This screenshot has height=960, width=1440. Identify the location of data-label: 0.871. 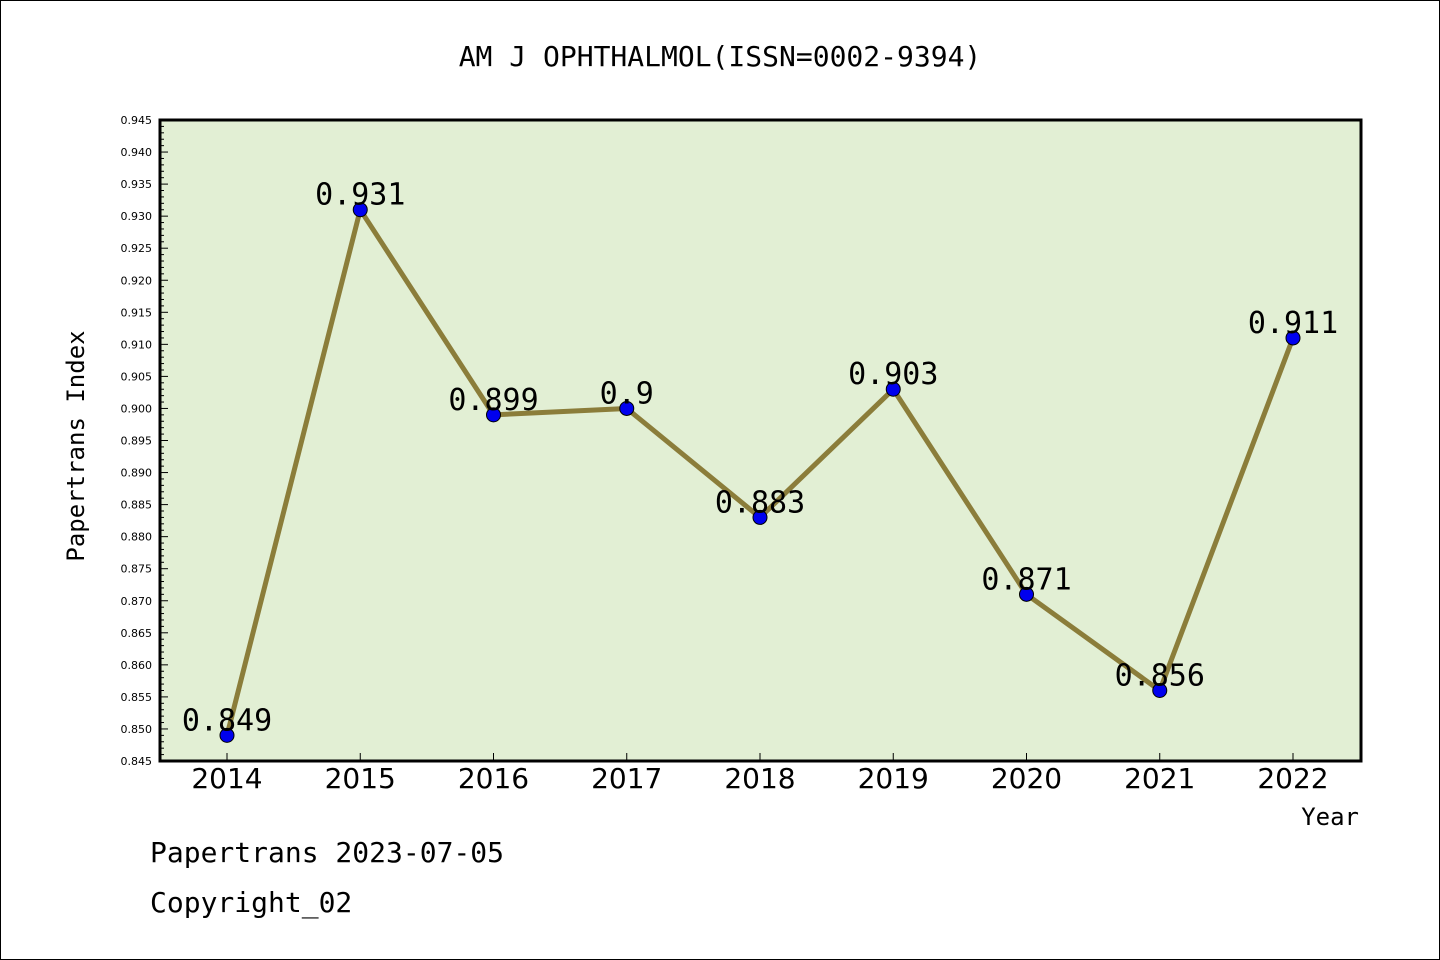
(1026, 579).